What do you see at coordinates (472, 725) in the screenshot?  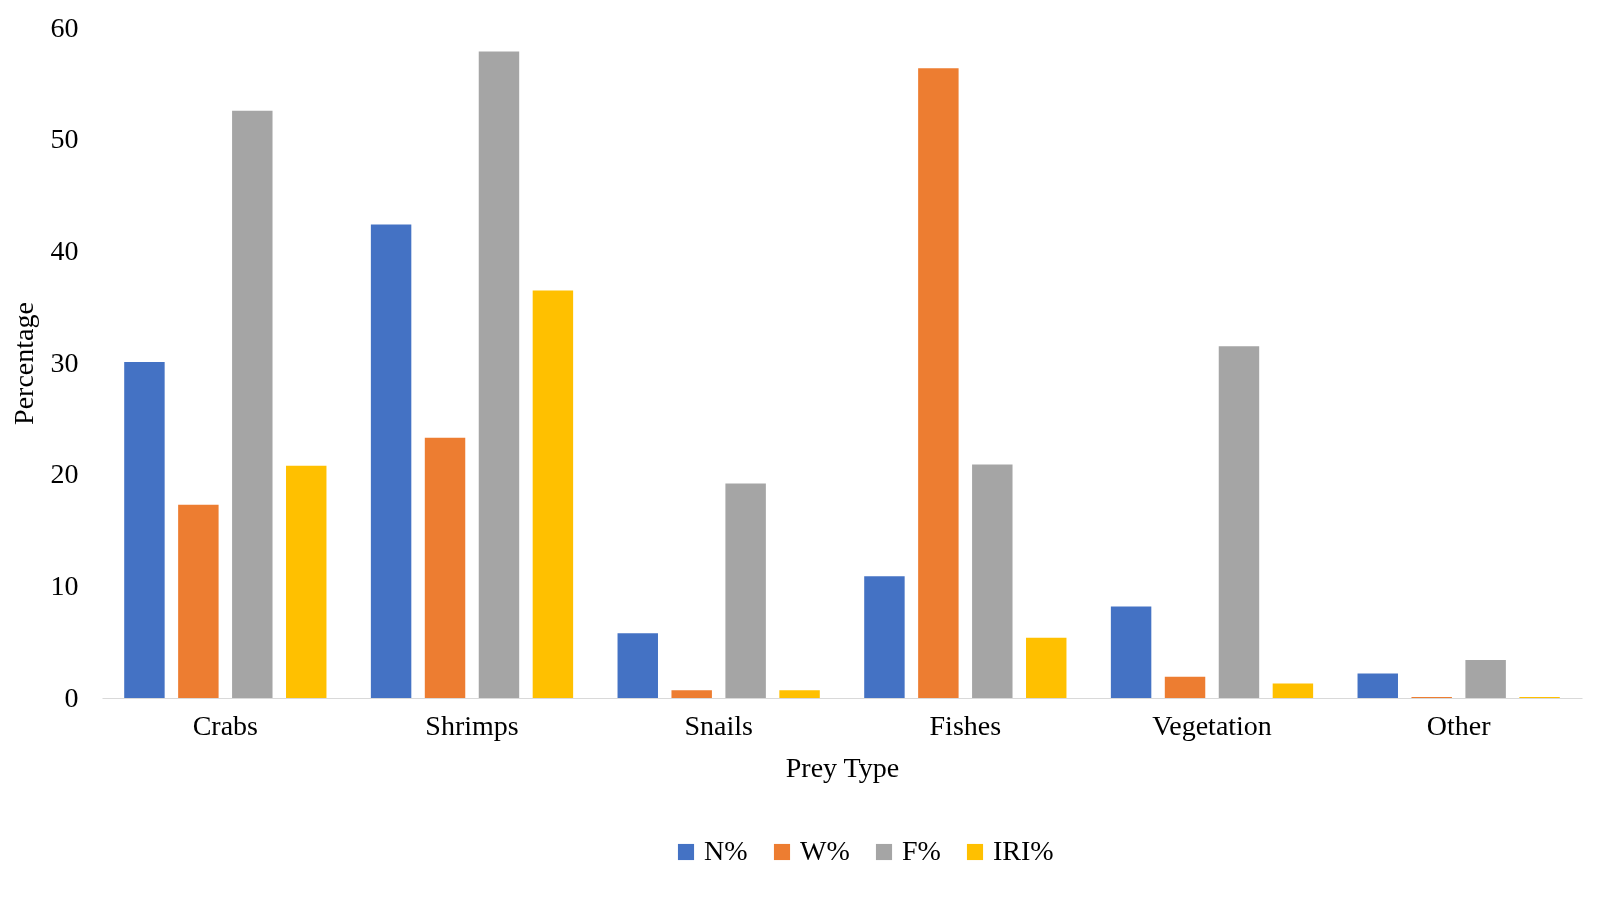 I see `x-tick-label: Shrimps` at bounding box center [472, 725].